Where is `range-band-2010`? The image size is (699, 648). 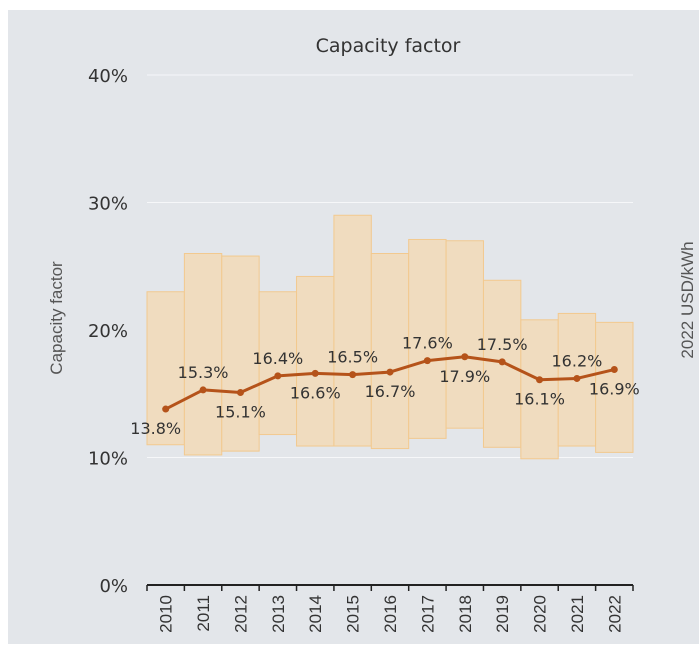
range-band-2010 is located at coordinates (165, 368).